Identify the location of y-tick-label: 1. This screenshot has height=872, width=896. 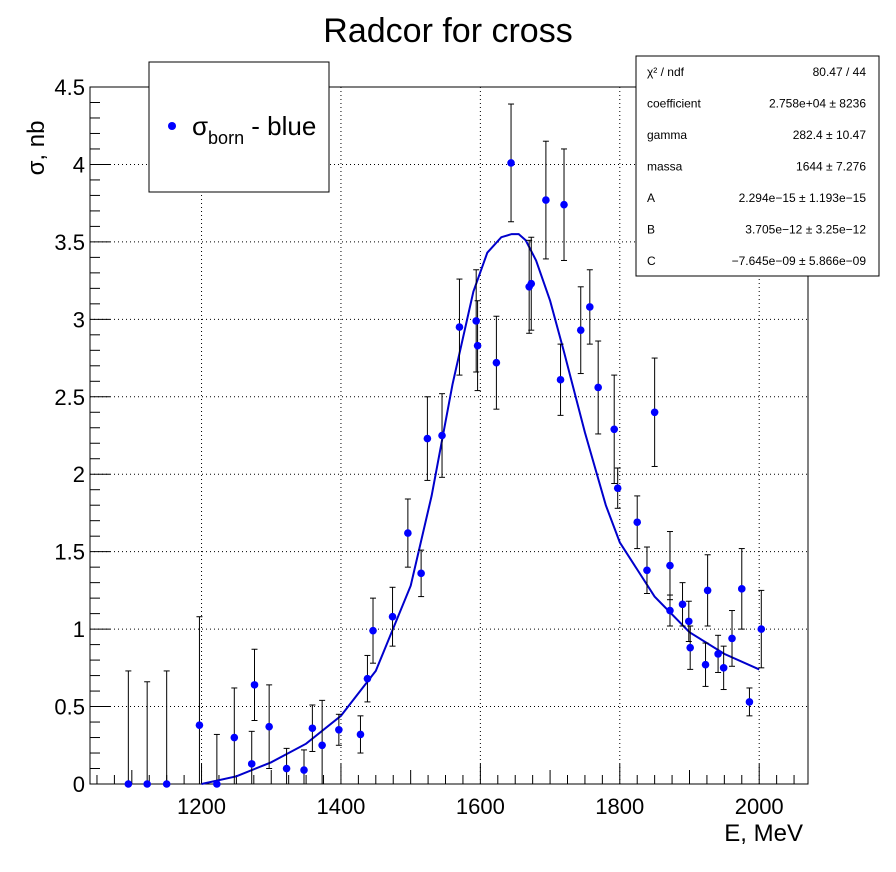
(79, 629).